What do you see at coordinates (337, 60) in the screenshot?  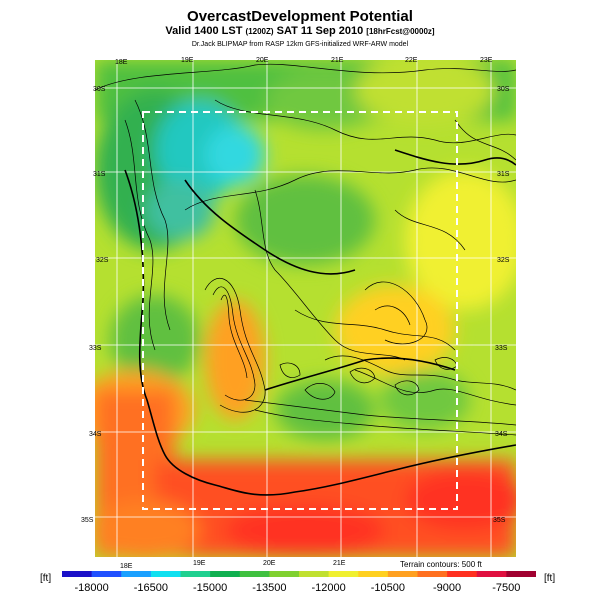 I see `lon-label-top-3: 21E` at bounding box center [337, 60].